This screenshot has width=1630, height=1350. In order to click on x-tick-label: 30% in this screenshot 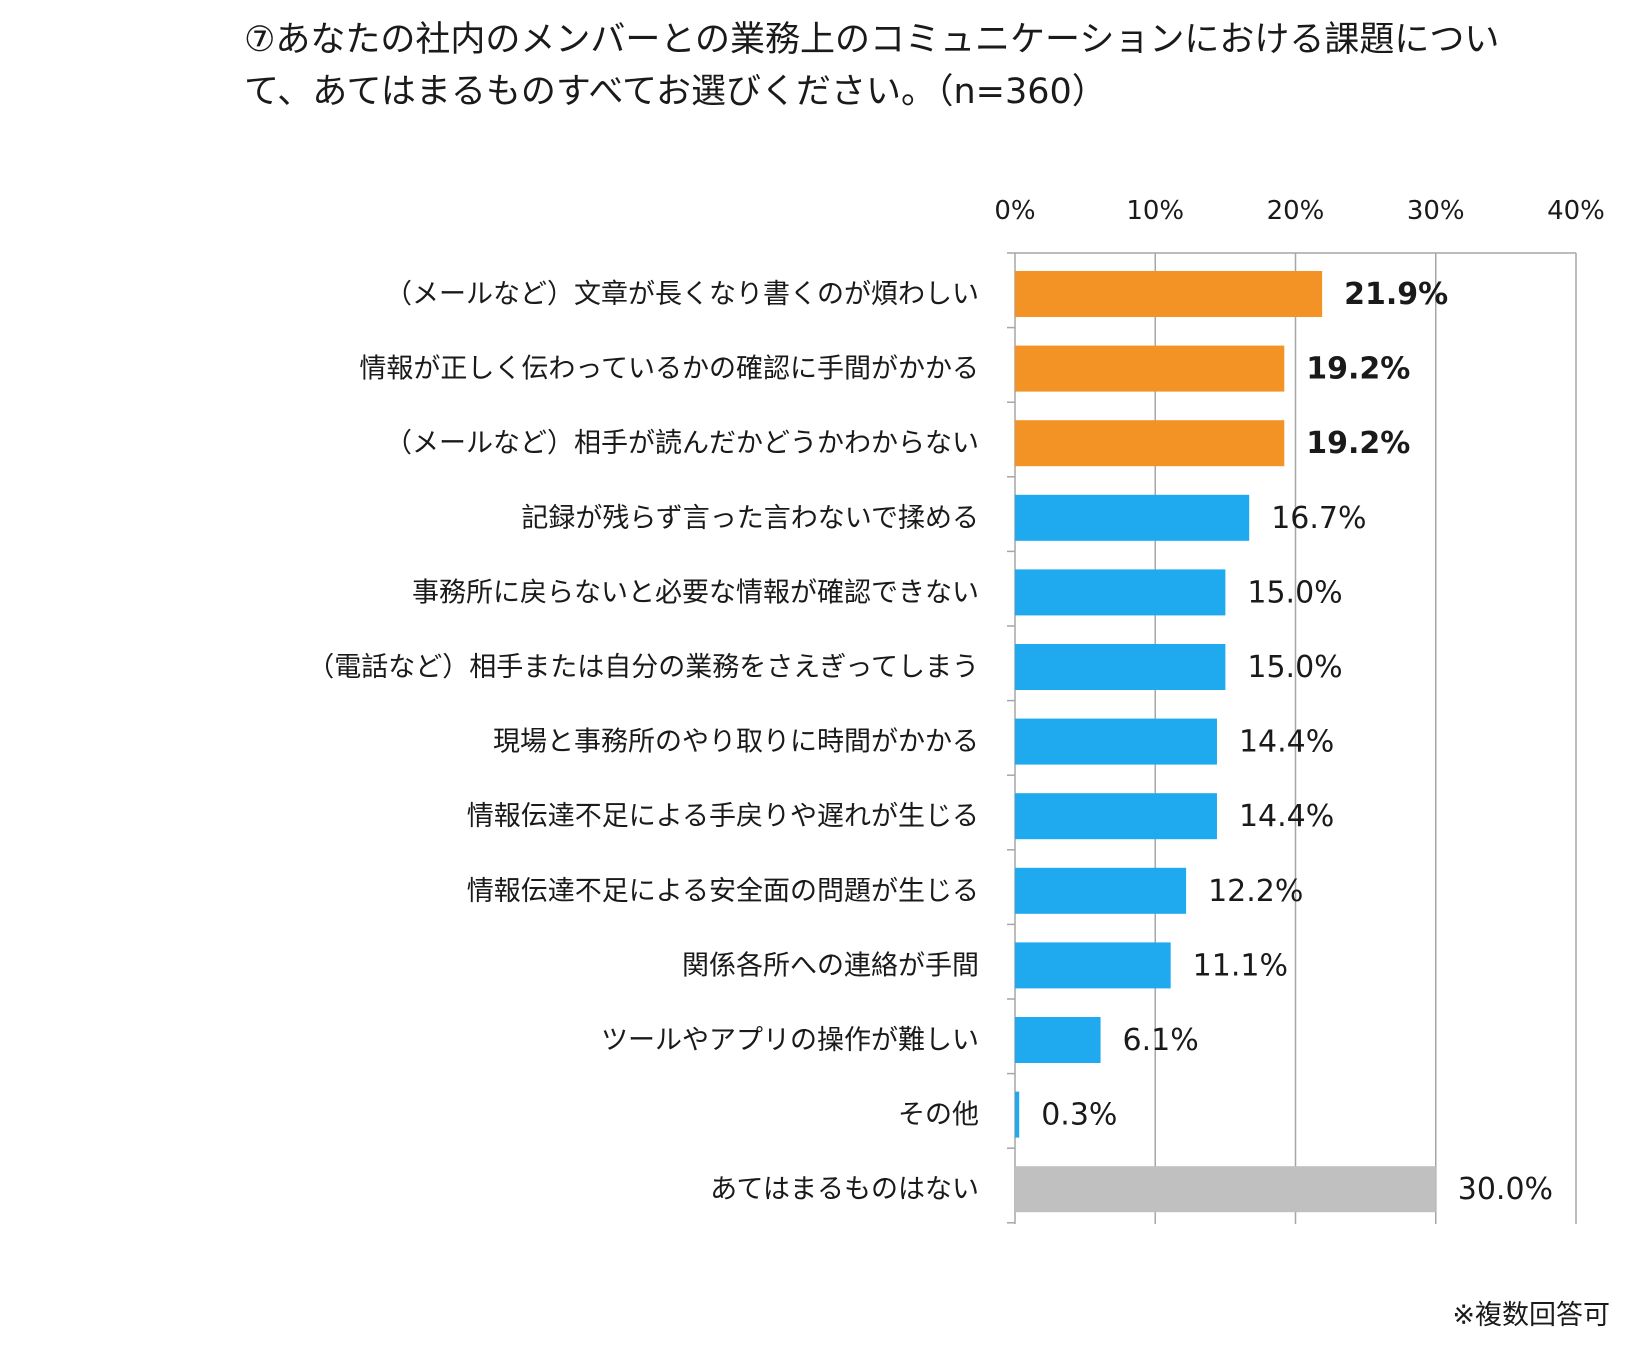, I will do `click(1436, 211)`.